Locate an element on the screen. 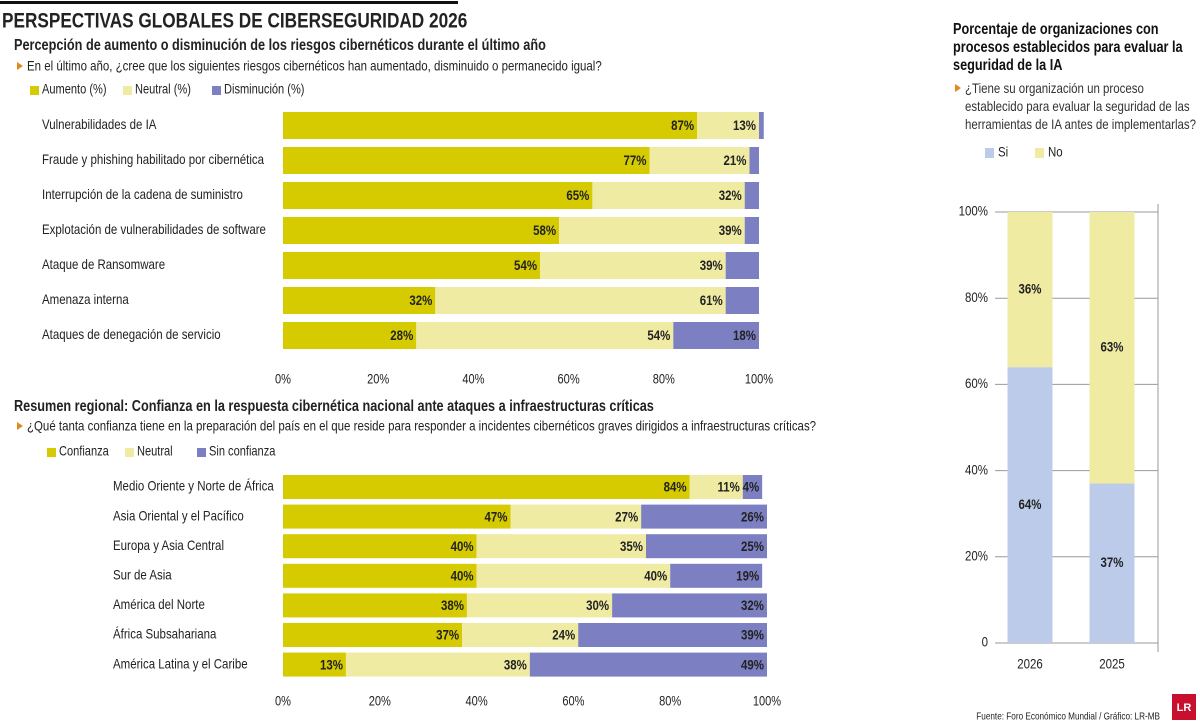 Image resolution: width=1200 pixels, height=727 pixels. logo-box is located at coordinates (1184, 707).